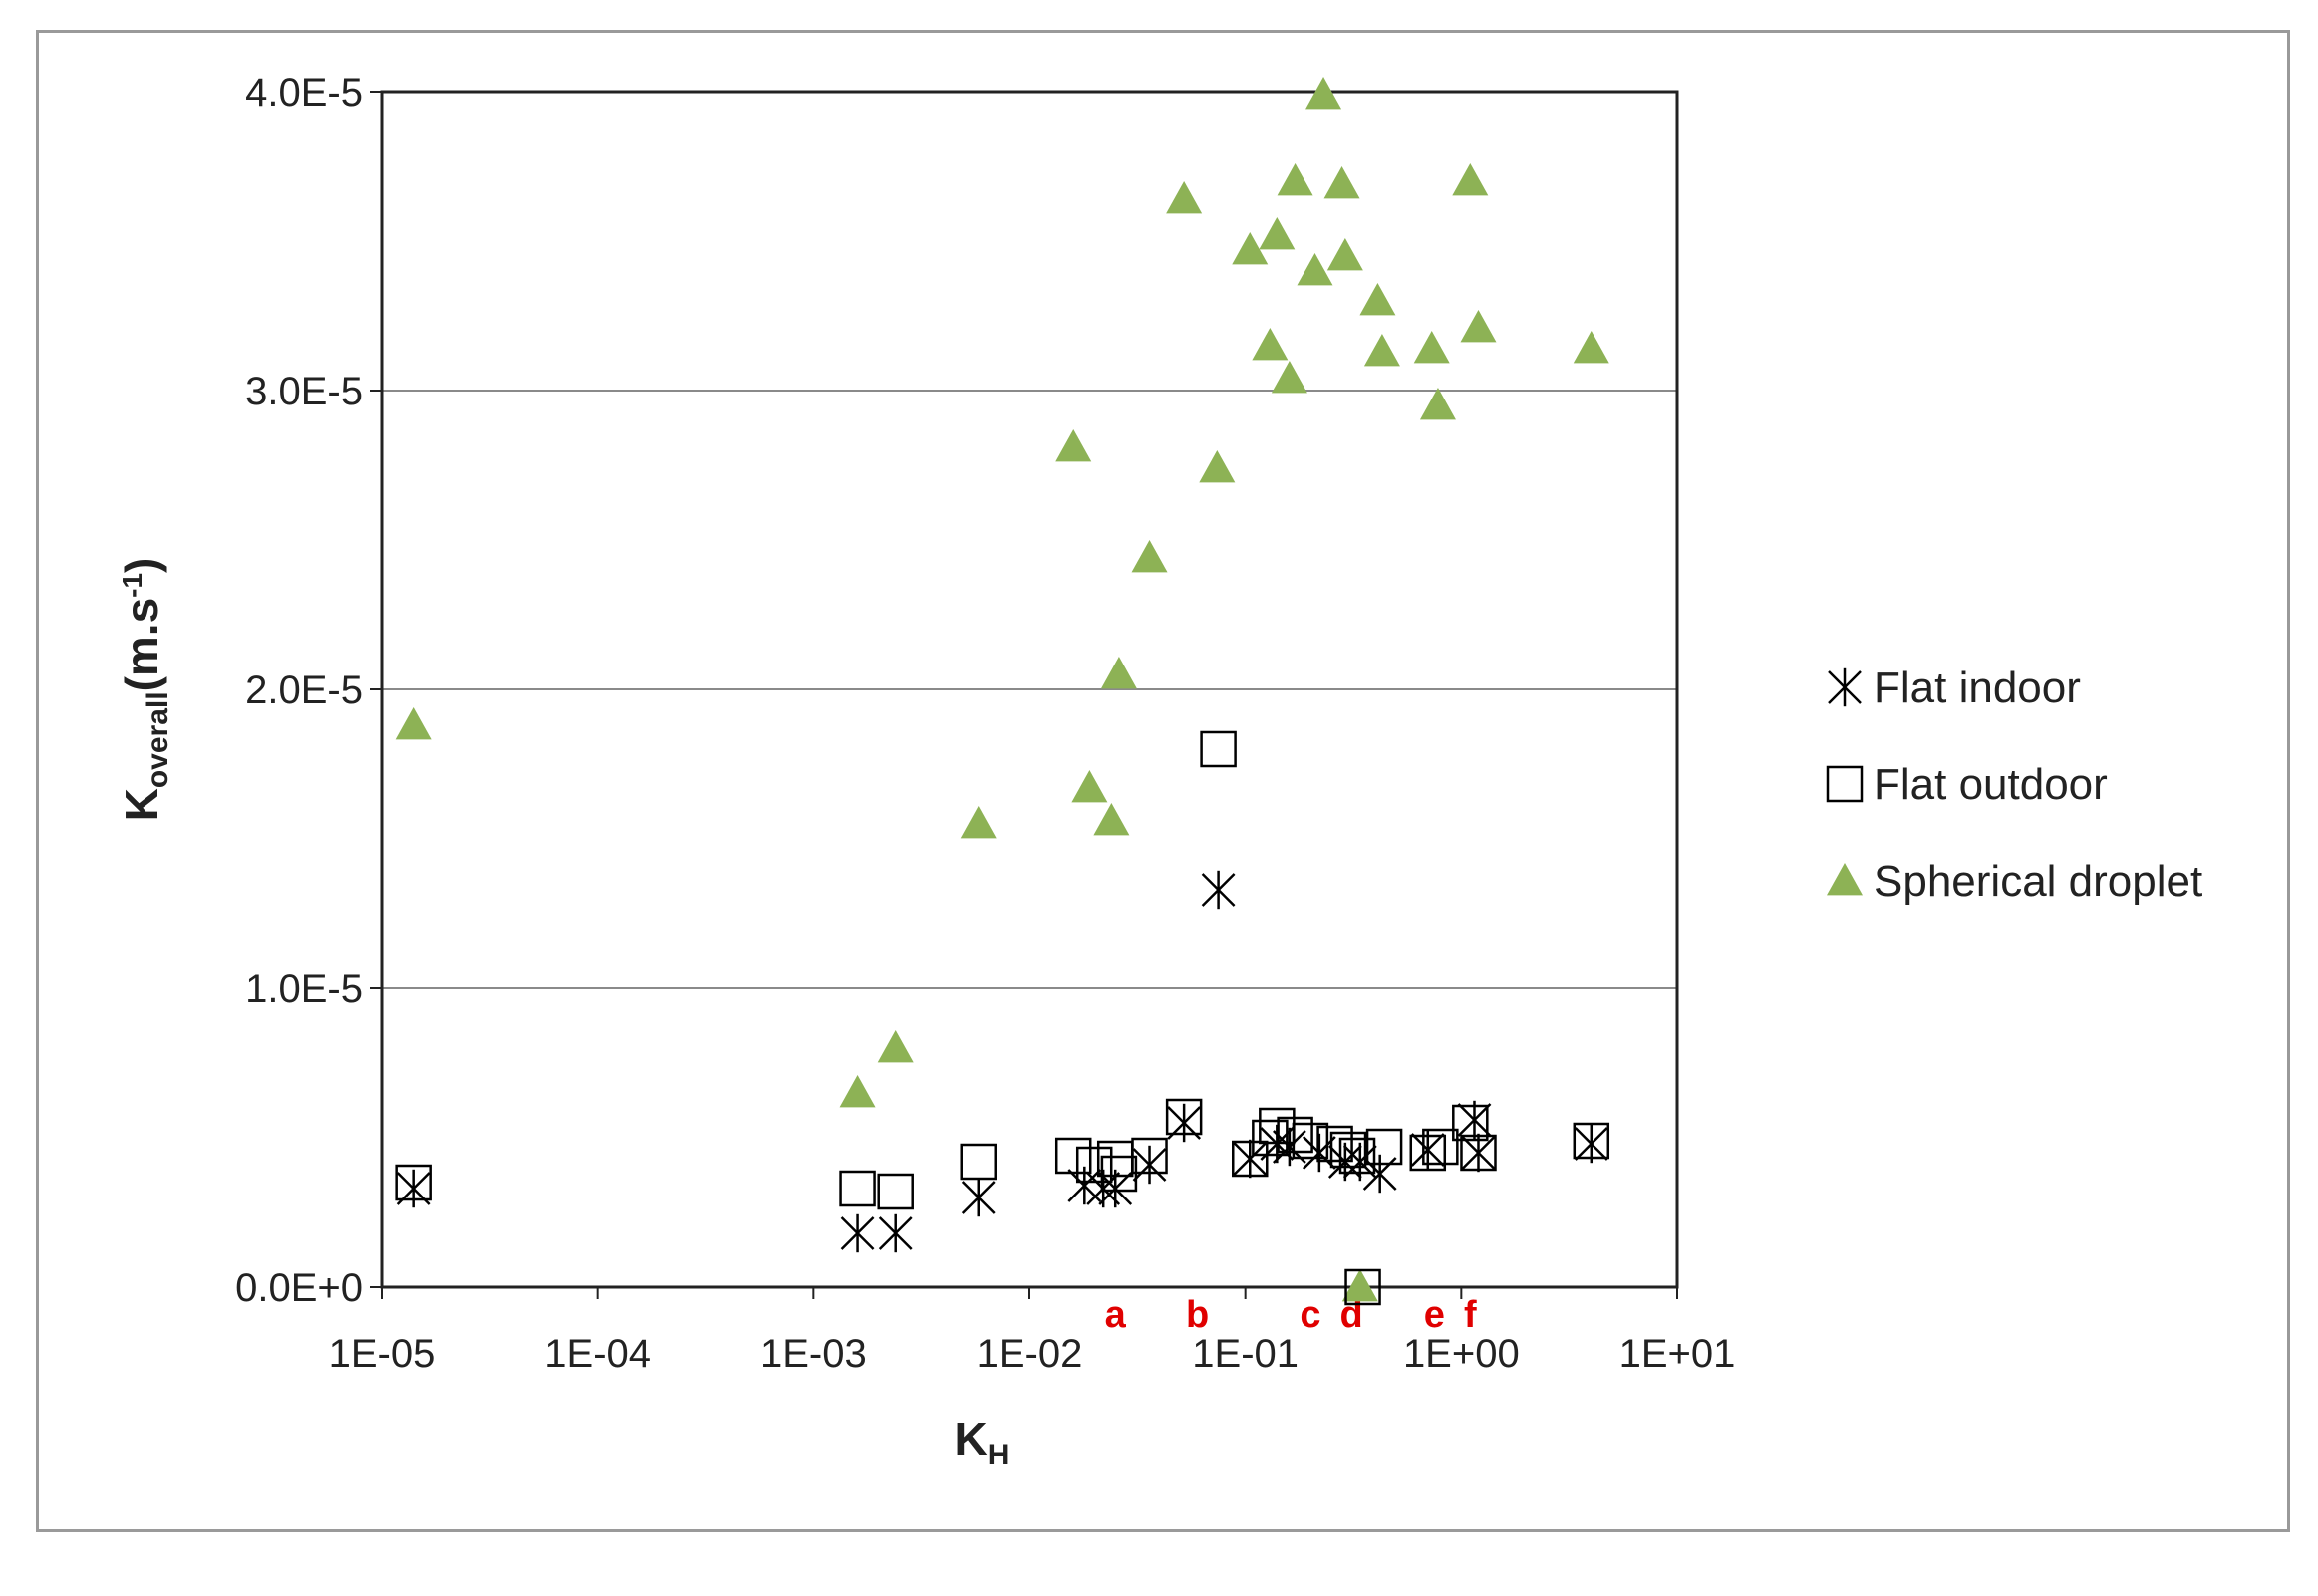 The height and width of the screenshot is (1596, 2318). What do you see at coordinates (983, 1442) in the screenshot?
I see `x-axis-title: KH` at bounding box center [983, 1442].